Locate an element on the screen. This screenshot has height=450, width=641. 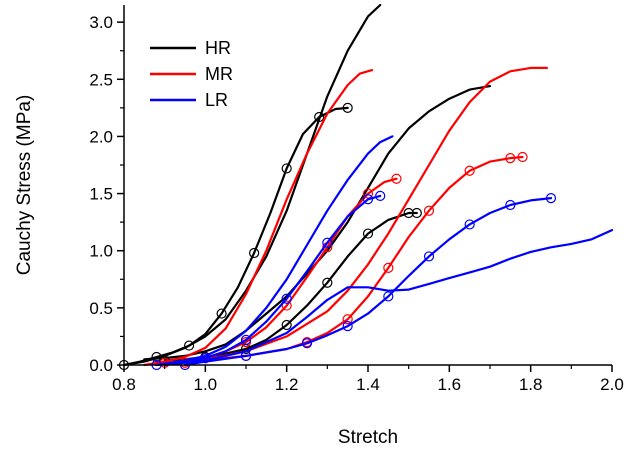
legend: HR MR LR is located at coordinates (191, 74).